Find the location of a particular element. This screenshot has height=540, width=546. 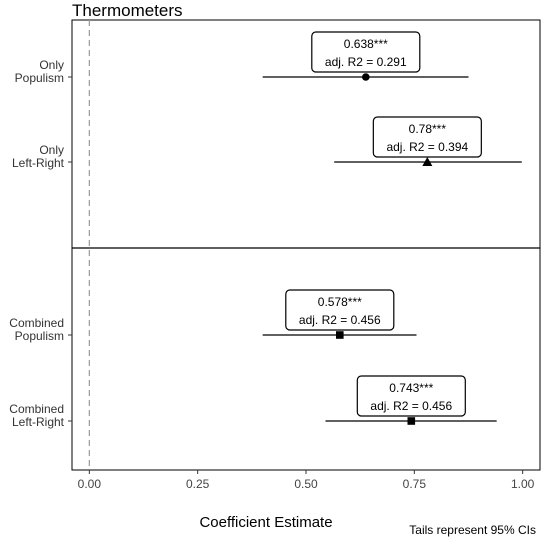

estimate-value-label: 0.578*** is located at coordinates (340, 302).